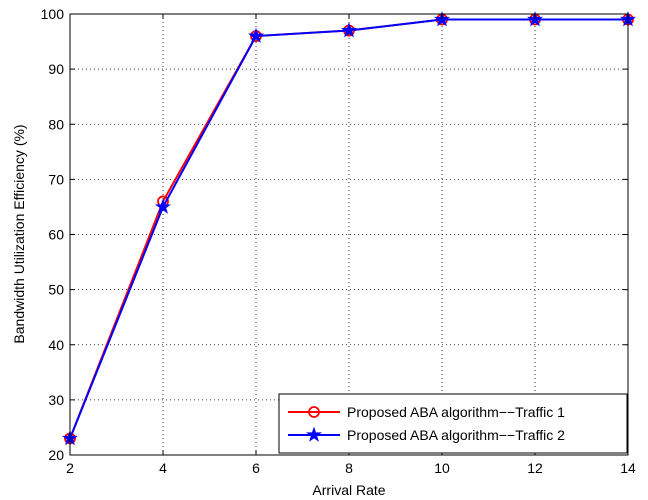 The height and width of the screenshot is (500, 648). Describe the element at coordinates (442, 468) in the screenshot. I see `x-tick-label: 10` at that location.